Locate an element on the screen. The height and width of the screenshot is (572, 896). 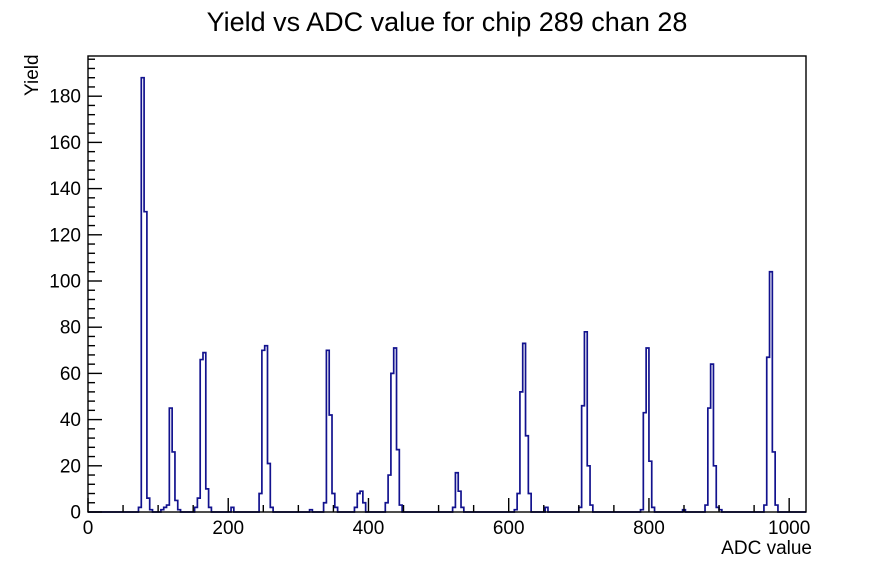
y-tick-labels: 0 20 40 60 80 100 120 140 160 180 is located at coordinates (65, 305).